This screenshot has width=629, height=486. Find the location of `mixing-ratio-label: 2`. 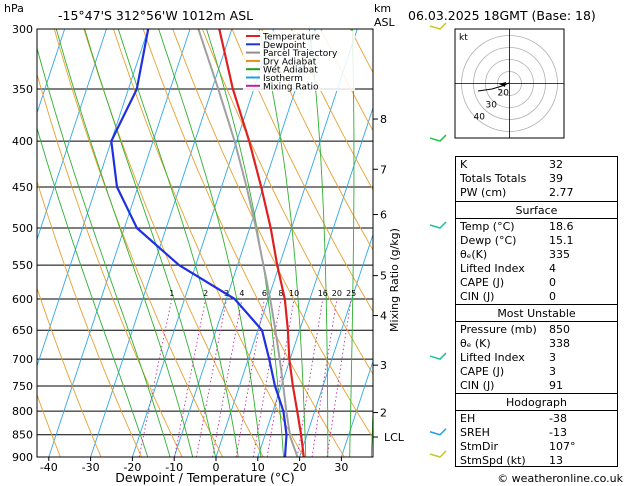

mixing-ratio-label: 2 is located at coordinates (205, 293).